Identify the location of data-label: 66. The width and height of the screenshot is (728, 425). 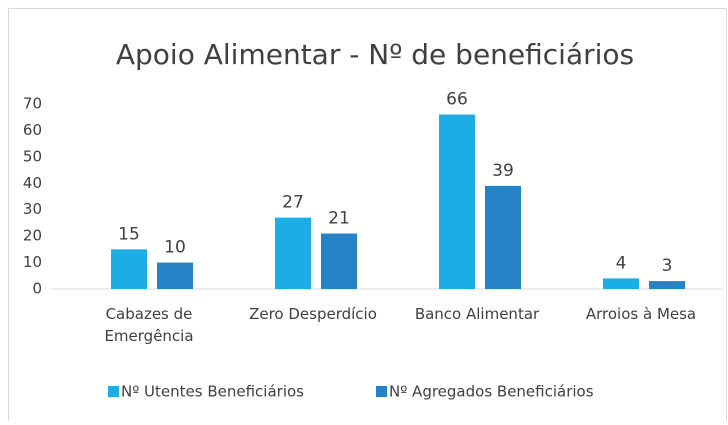
(457, 100).